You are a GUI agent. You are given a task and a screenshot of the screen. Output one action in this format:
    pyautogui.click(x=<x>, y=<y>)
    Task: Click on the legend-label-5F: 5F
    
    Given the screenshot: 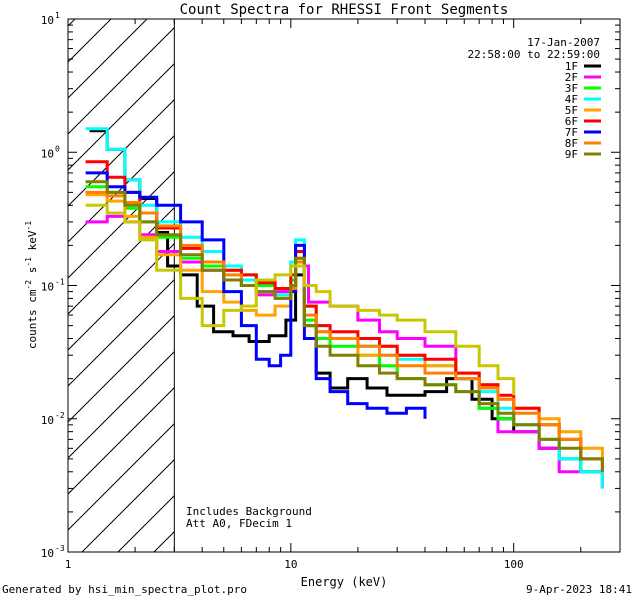 What is the action you would take?
    pyautogui.click(x=571, y=110)
    